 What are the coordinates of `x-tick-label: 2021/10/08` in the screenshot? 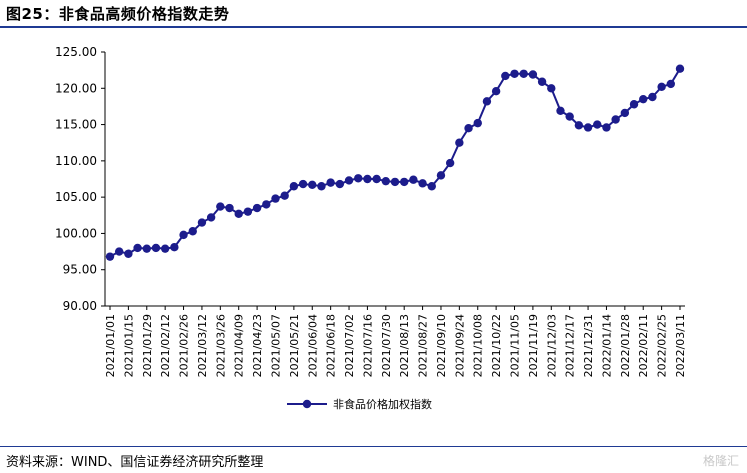 It's located at (478, 345).